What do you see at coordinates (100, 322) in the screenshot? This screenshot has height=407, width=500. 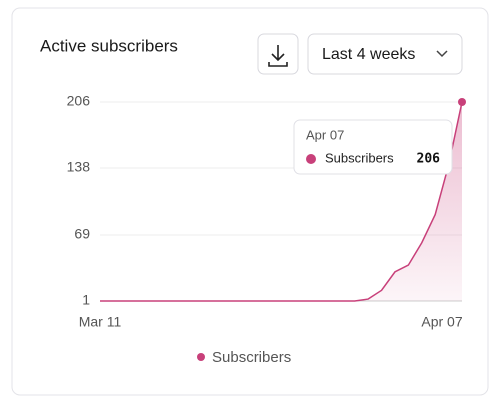 I see `x-tick-label: Mar 11` at bounding box center [100, 322].